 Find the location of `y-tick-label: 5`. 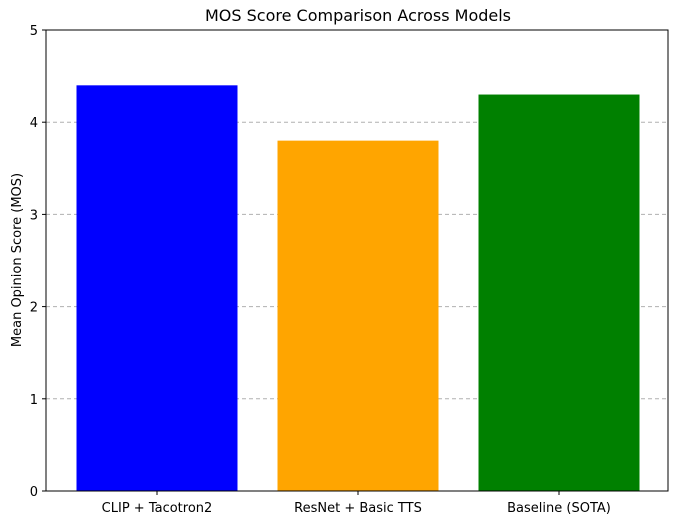

y-tick-label: 5 is located at coordinates (34, 31).